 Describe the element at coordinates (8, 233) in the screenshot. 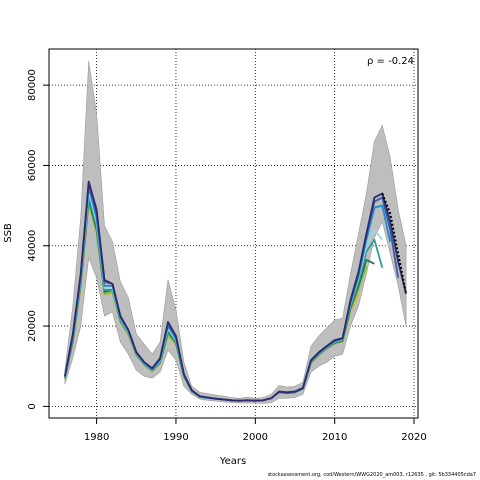

I see `y-axis-label: SSB` at that location.